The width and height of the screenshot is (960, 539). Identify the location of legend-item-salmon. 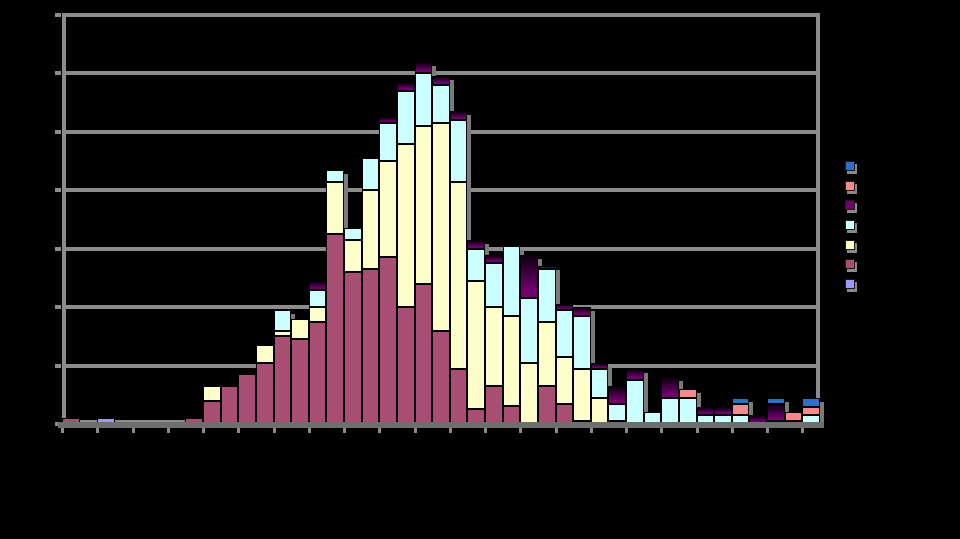
(852, 186).